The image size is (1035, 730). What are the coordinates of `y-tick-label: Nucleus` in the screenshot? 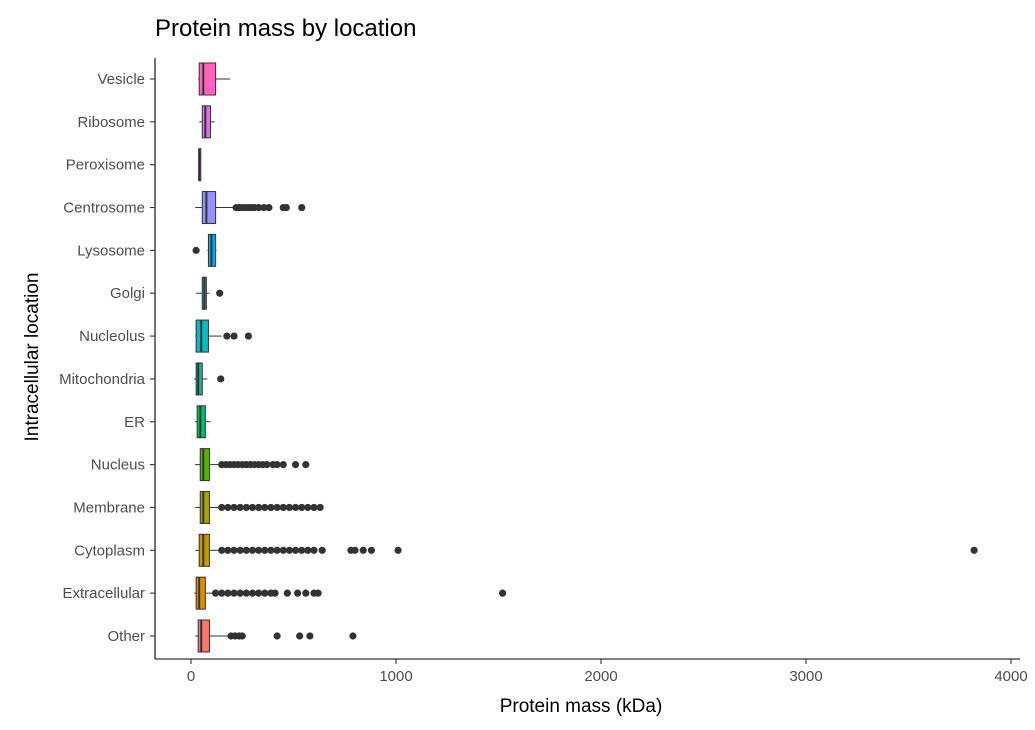 It's located at (118, 465).